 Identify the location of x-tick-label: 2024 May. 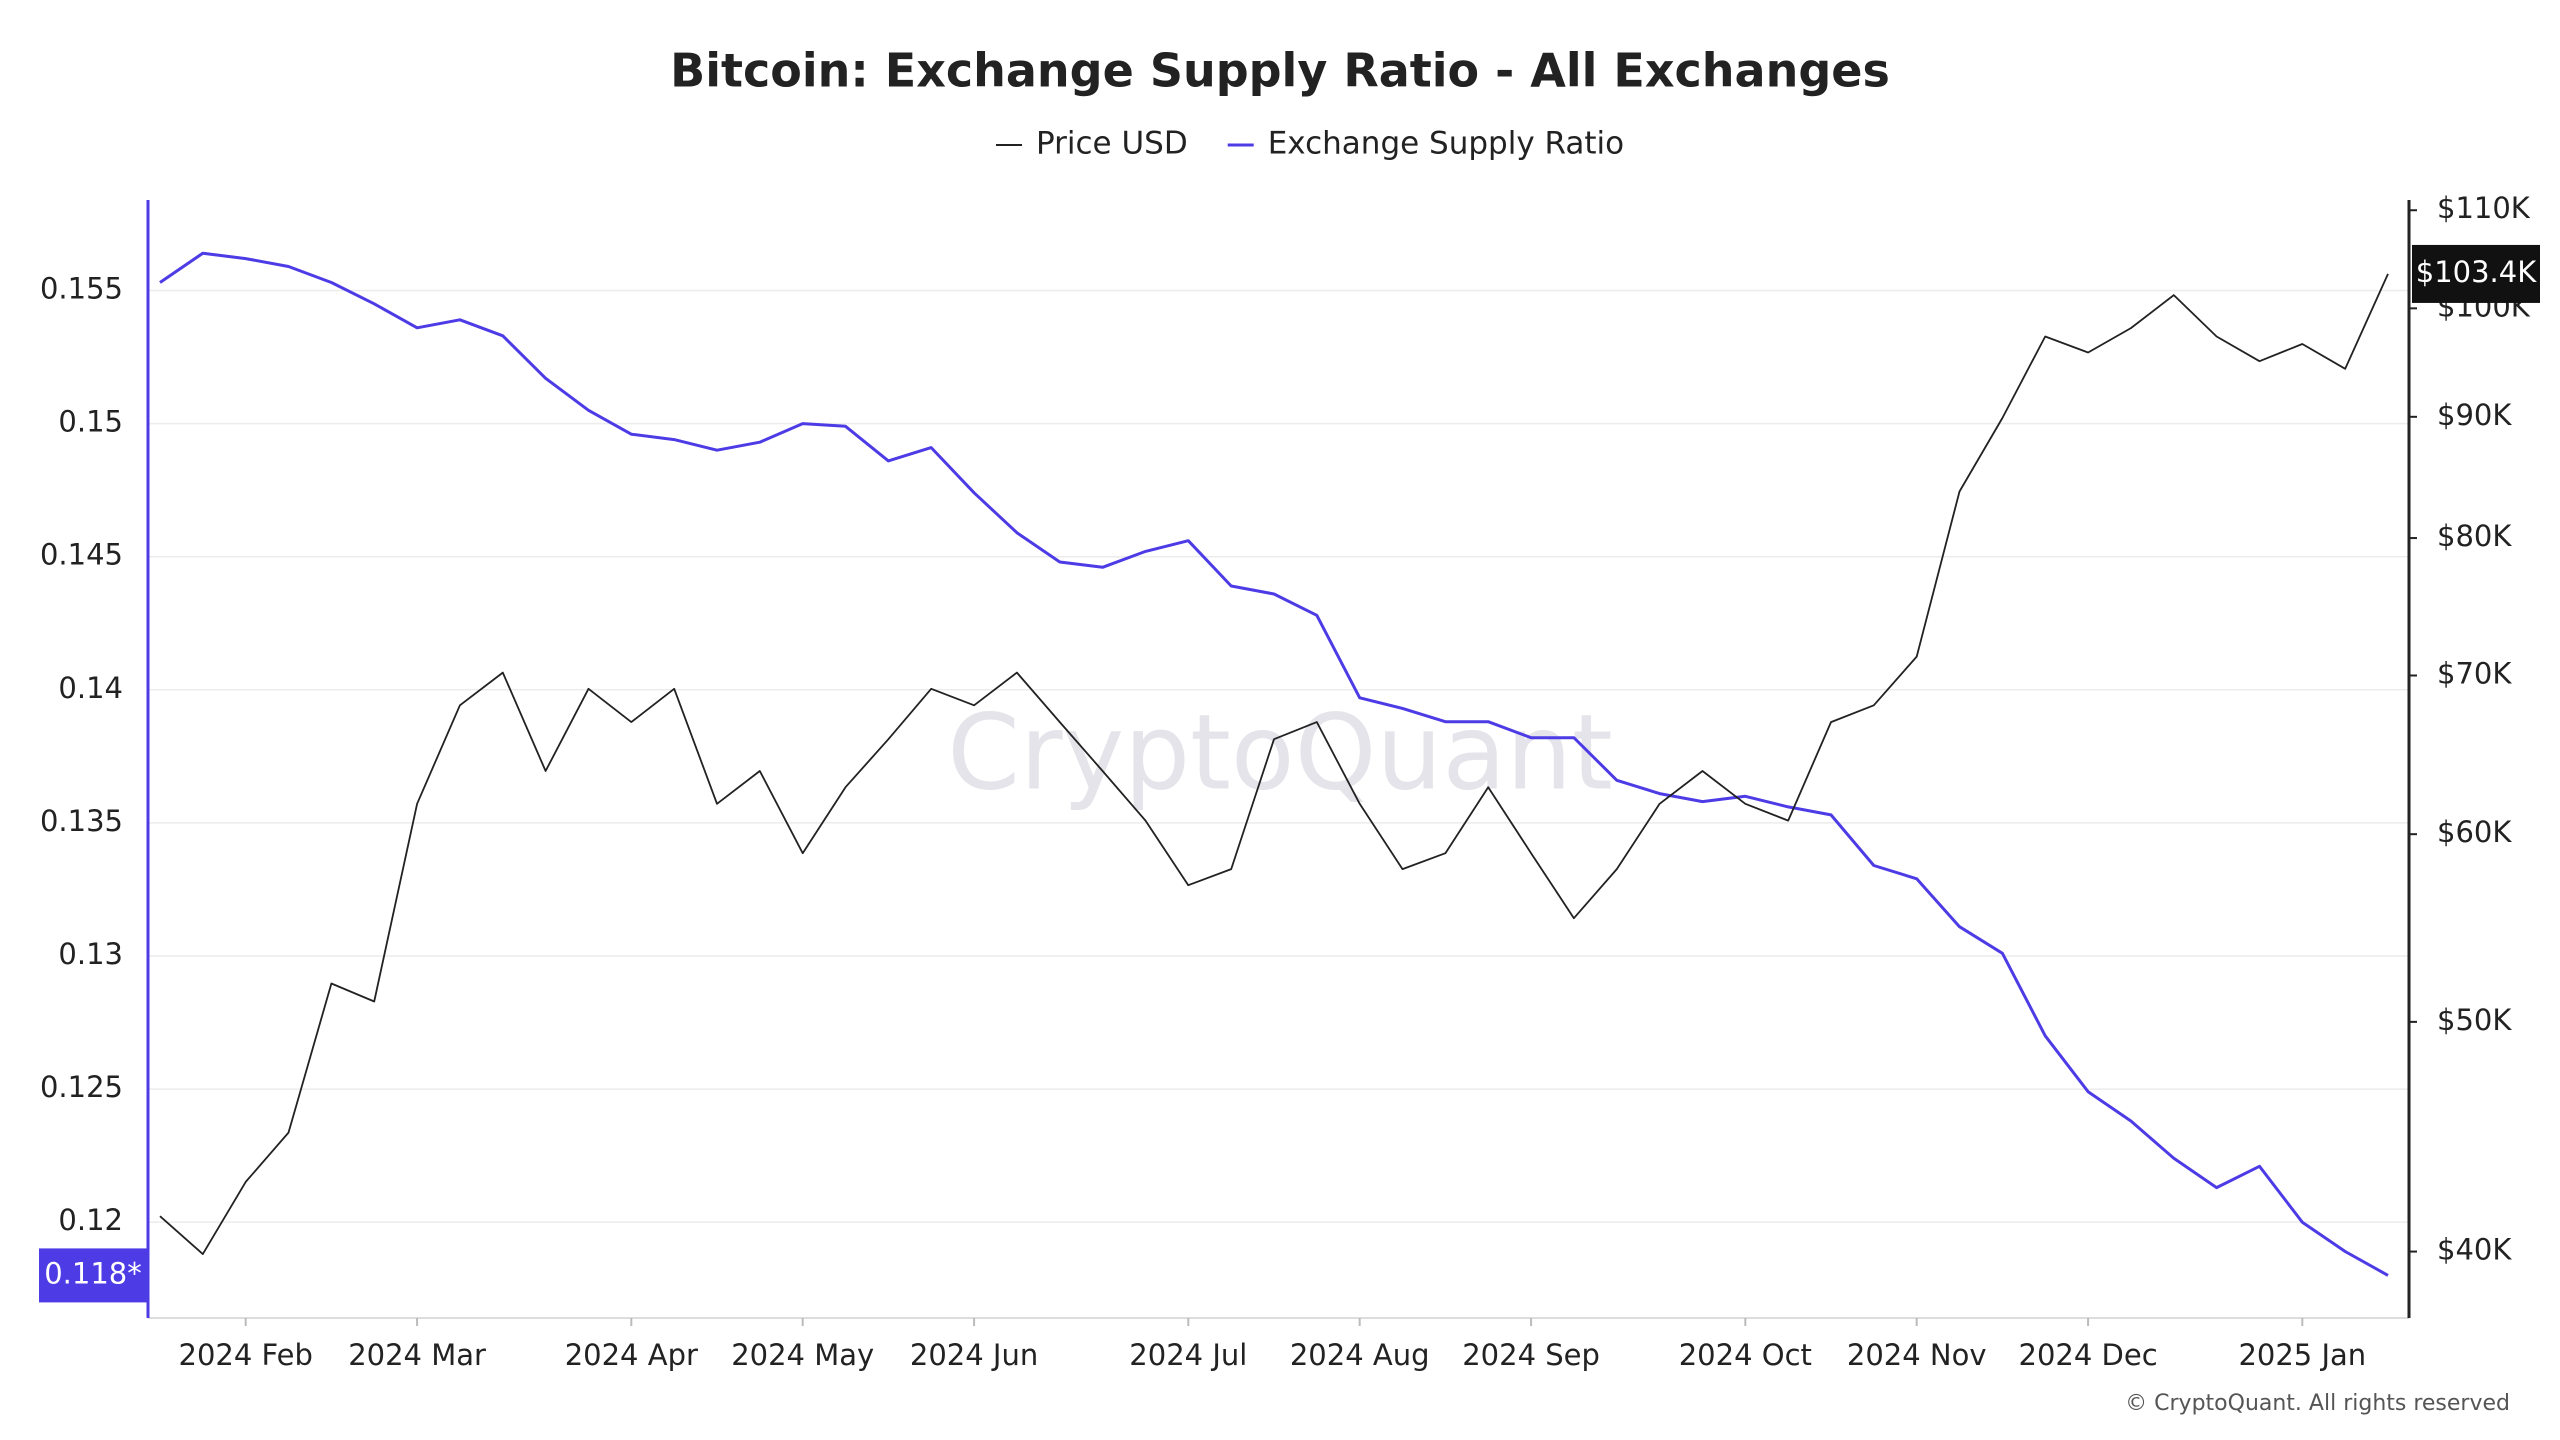
(802, 1355).